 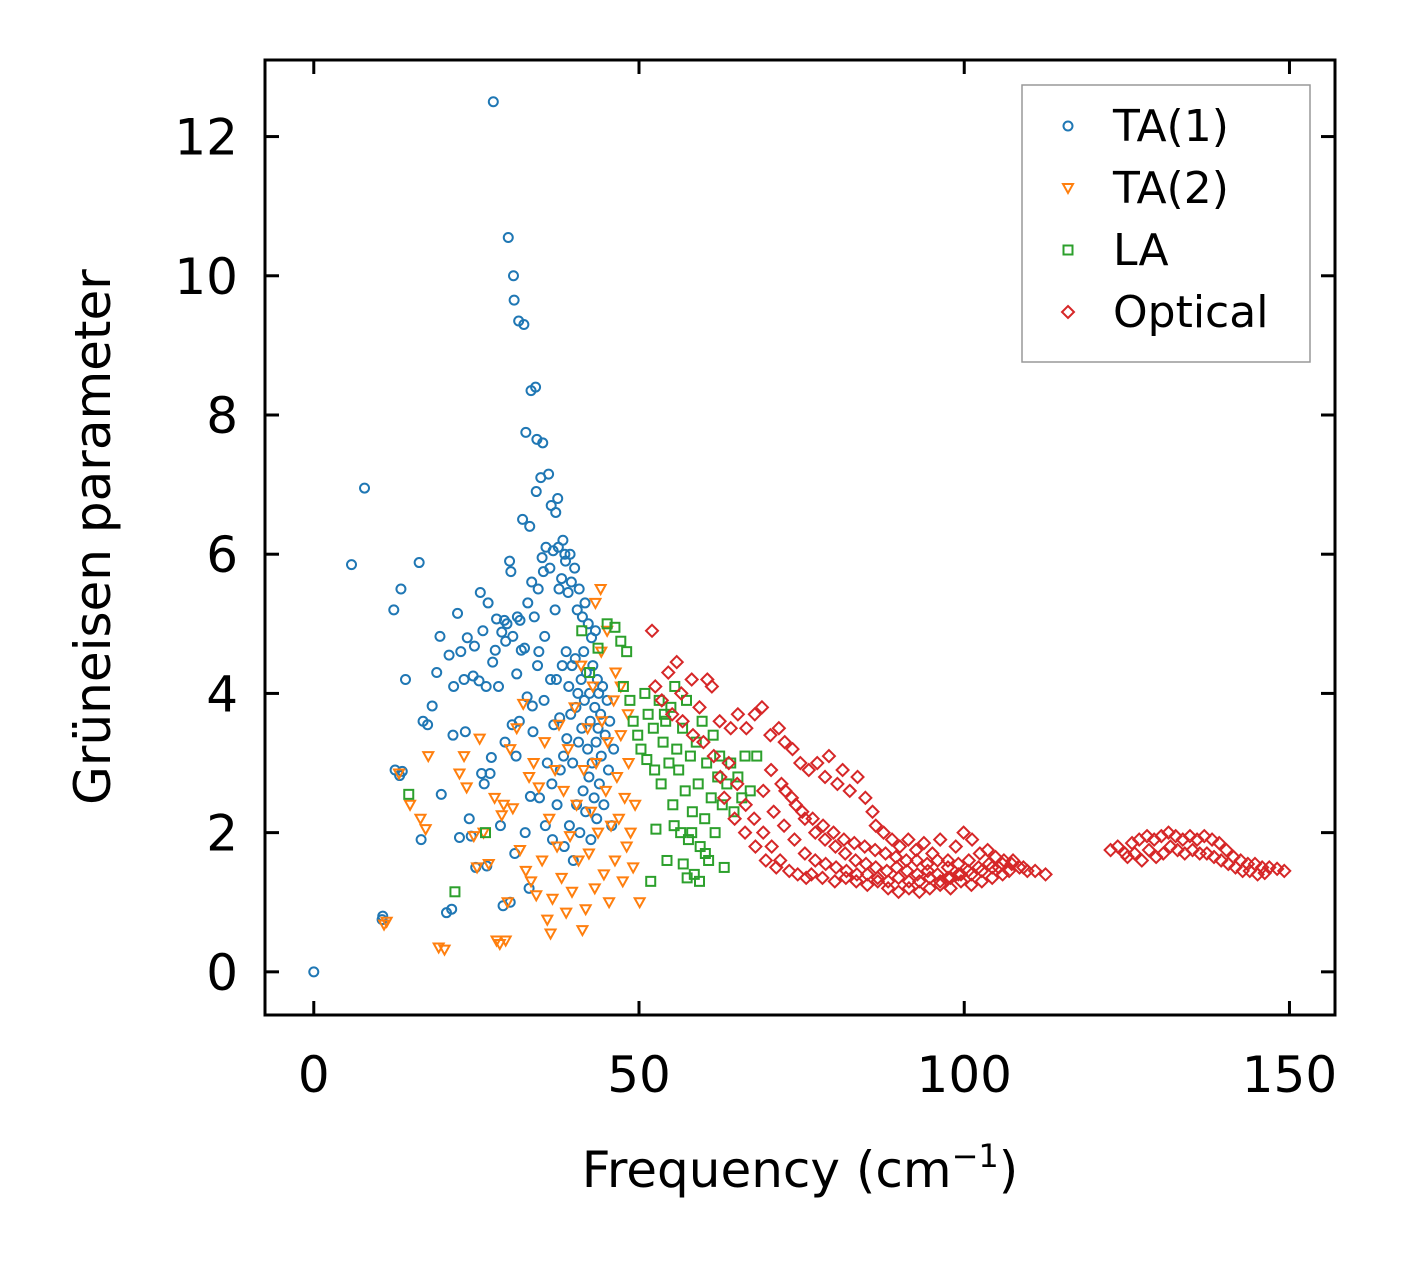 I want to click on legend-marker-TA(1), so click(x=1068, y=126).